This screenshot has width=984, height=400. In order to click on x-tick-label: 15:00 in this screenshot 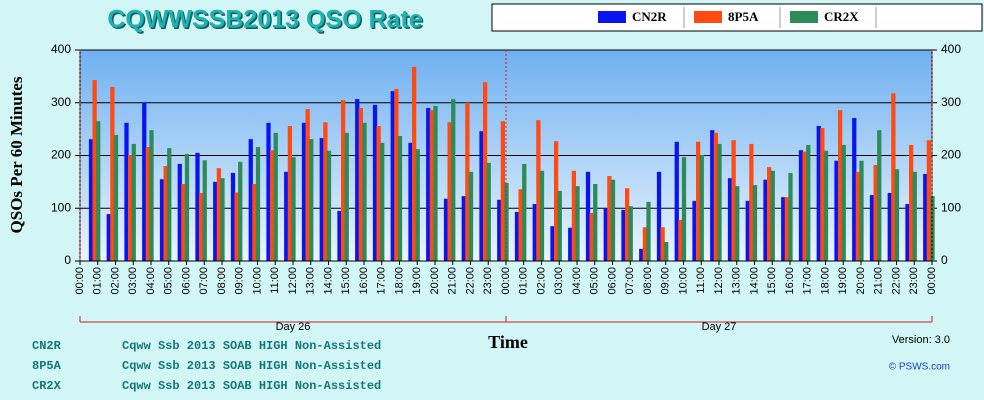, I will do `click(346, 281)`.